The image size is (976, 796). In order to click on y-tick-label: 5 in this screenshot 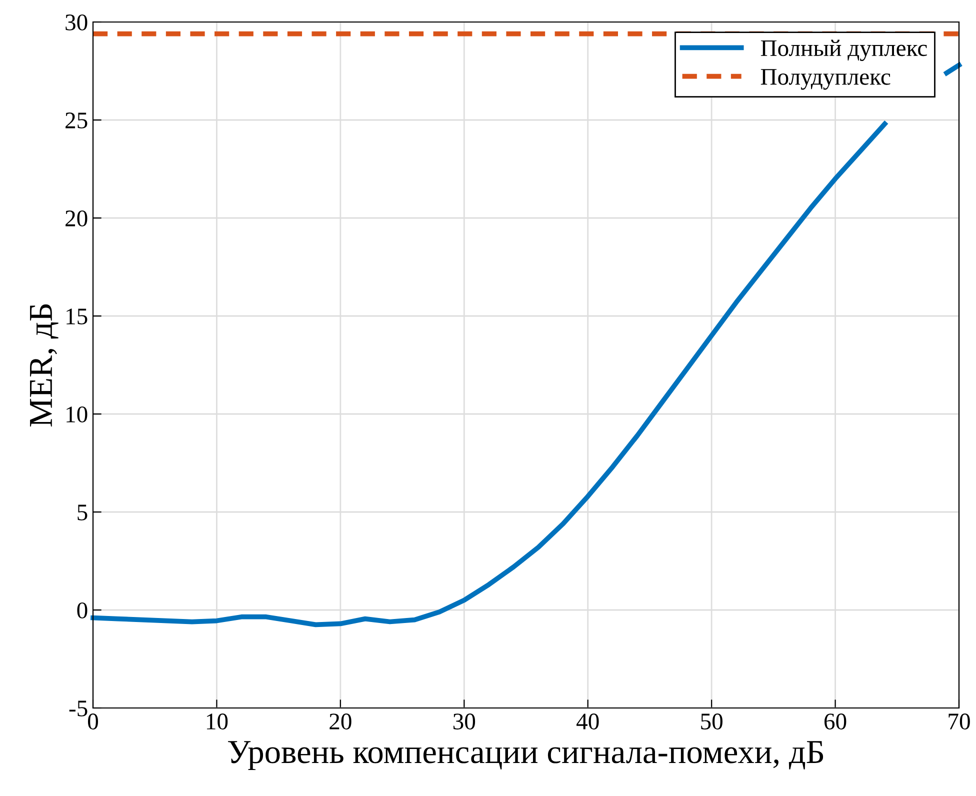, I will do `click(83, 512)`.